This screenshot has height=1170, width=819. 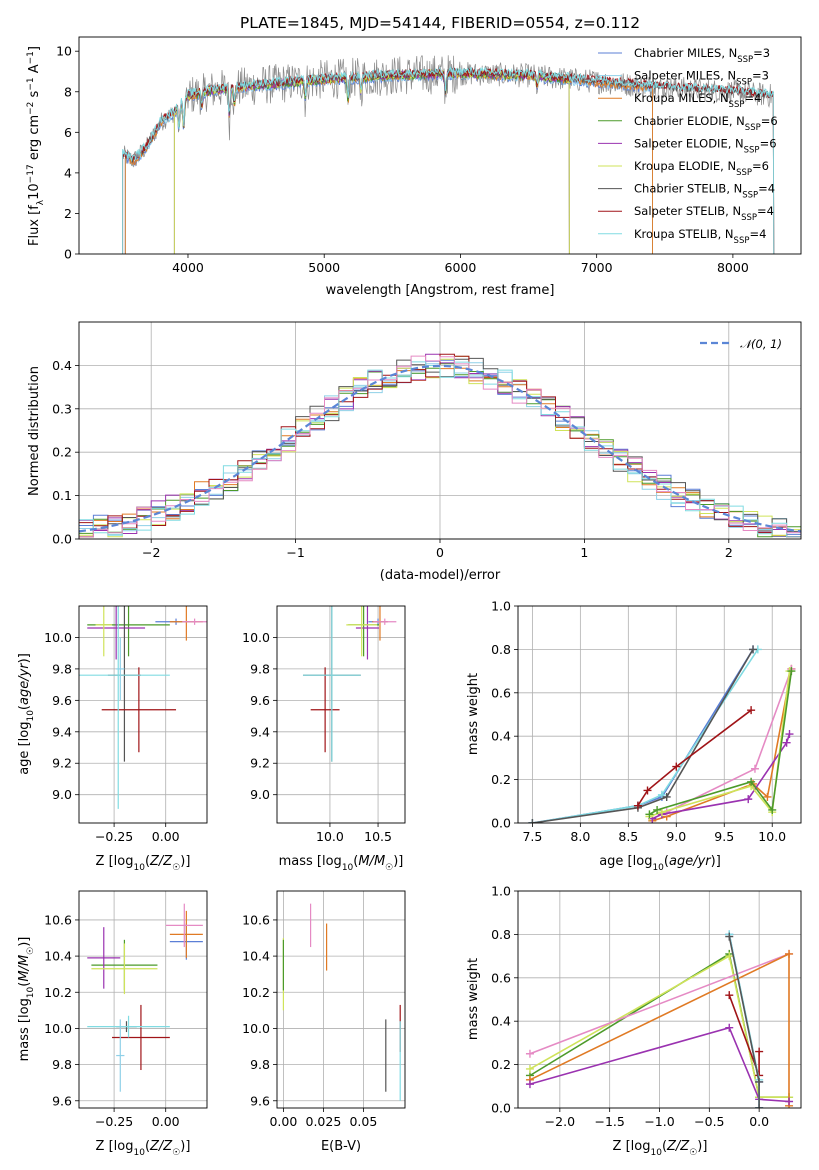 What do you see at coordinates (41, 202) in the screenshot?
I see `label-part: λ` at bounding box center [41, 202].